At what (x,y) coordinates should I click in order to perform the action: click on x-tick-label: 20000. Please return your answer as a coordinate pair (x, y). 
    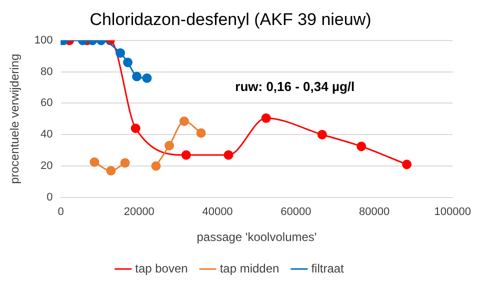
    Looking at the image, I should click on (139, 212).